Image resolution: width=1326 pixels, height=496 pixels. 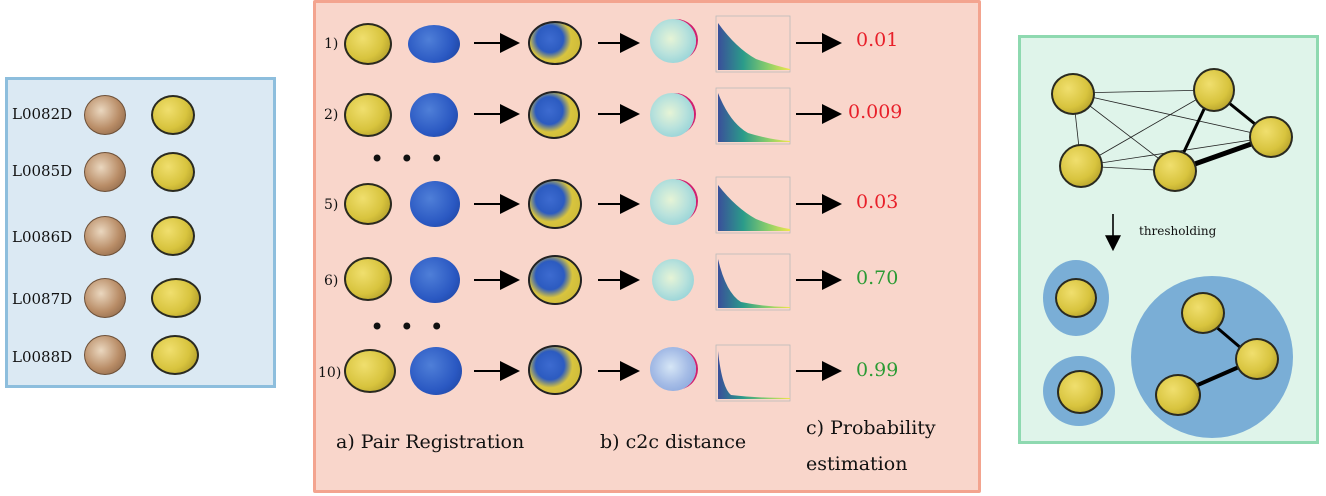 I want to click on coin-id-label: L0082D, so click(x=42, y=114).